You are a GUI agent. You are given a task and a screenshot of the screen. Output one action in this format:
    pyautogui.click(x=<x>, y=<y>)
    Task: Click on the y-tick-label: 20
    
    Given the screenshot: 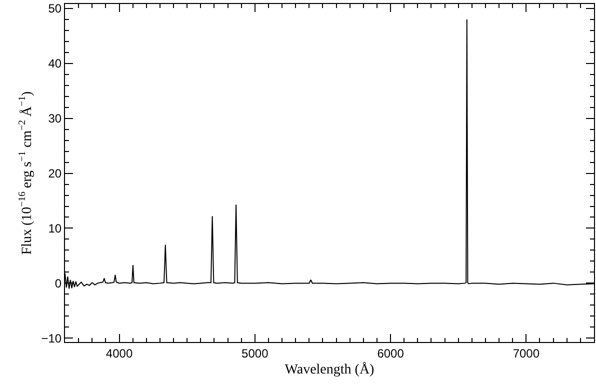 What is the action you would take?
    pyautogui.click(x=55, y=173)
    